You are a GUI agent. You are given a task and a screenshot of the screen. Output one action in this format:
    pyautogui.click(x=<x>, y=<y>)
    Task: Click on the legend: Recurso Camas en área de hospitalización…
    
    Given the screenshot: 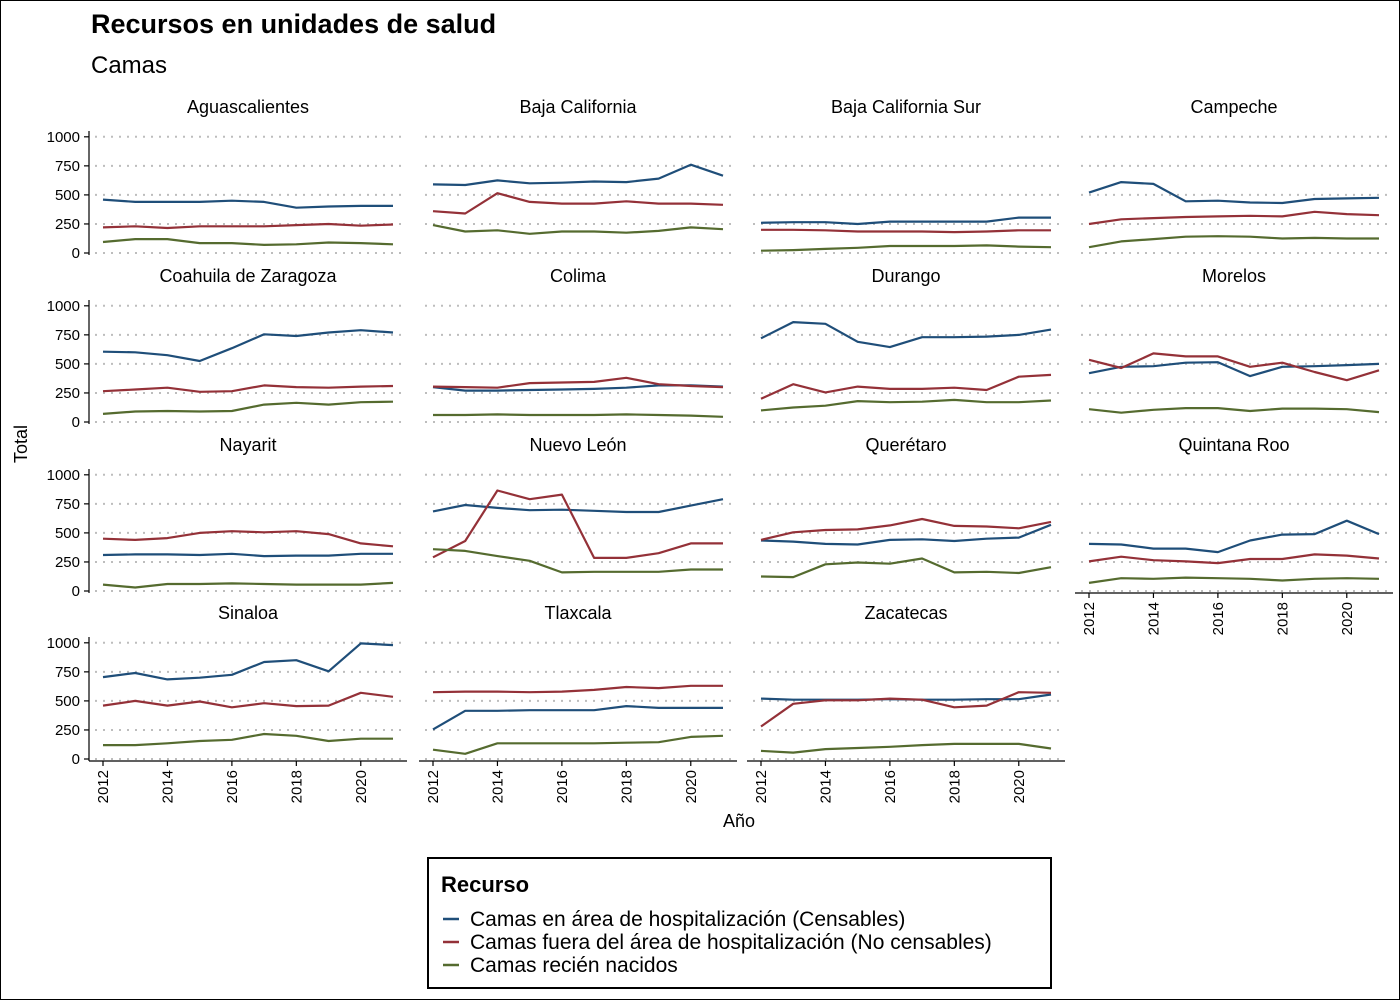 What is the action you would take?
    pyautogui.click(x=739, y=923)
    